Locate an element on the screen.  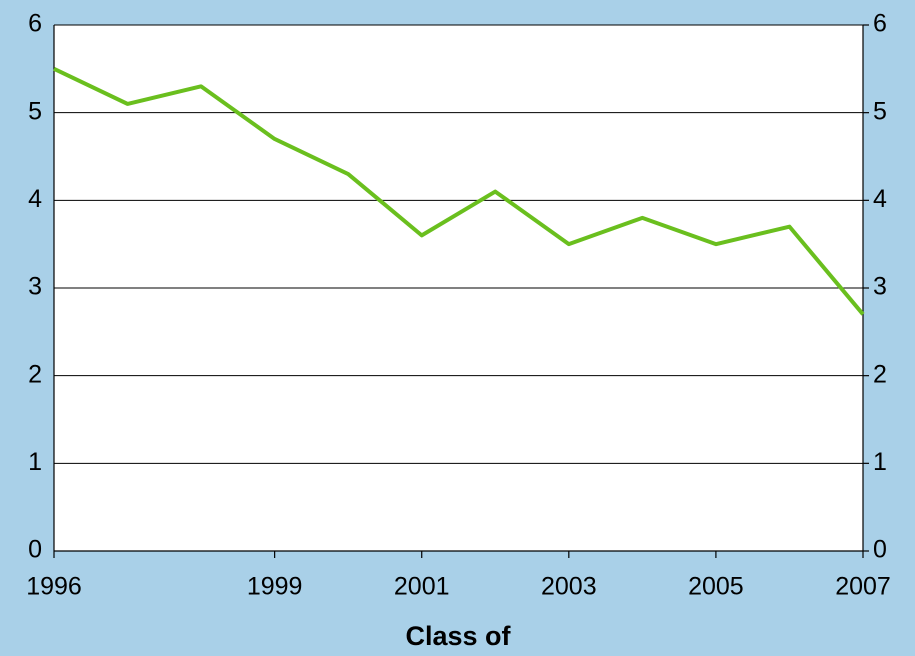
y2-tick-label: 0 is located at coordinates (880, 550).